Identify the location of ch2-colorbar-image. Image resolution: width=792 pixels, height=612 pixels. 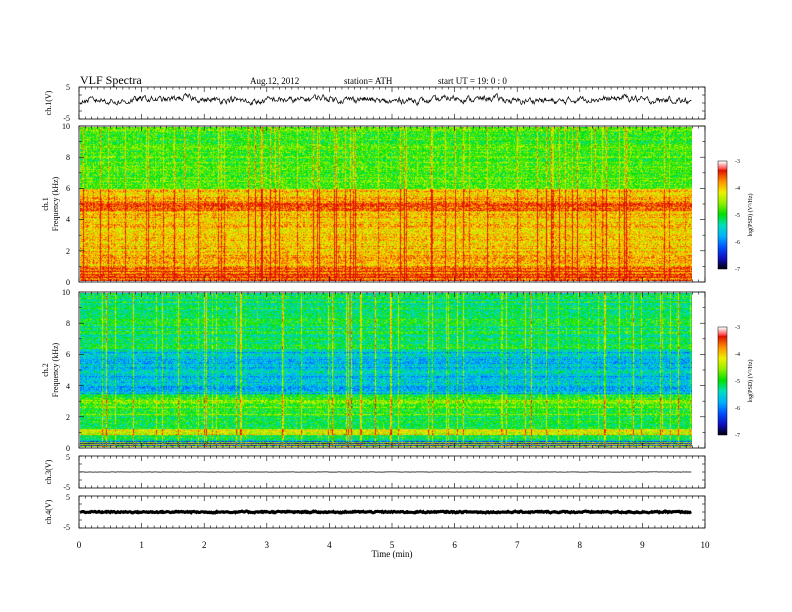
(722, 381).